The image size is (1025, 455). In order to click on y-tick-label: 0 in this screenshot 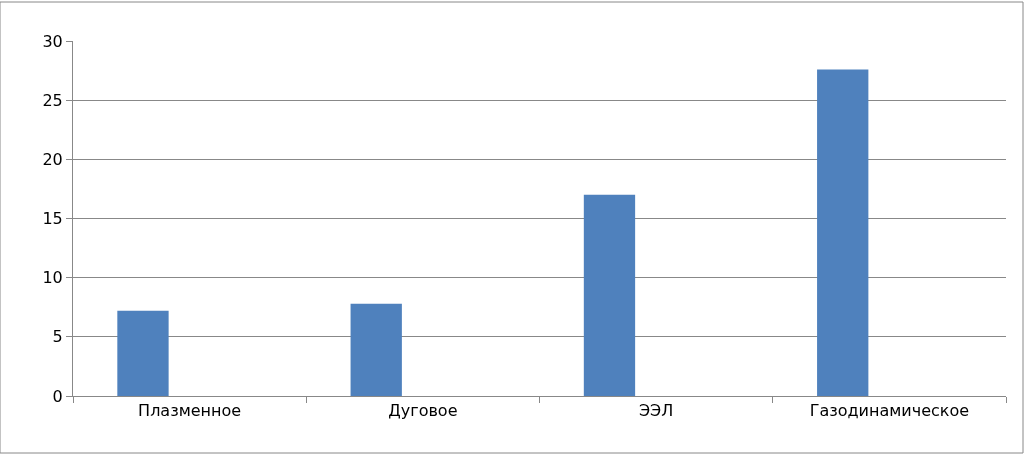, I will do `click(57, 396)`.